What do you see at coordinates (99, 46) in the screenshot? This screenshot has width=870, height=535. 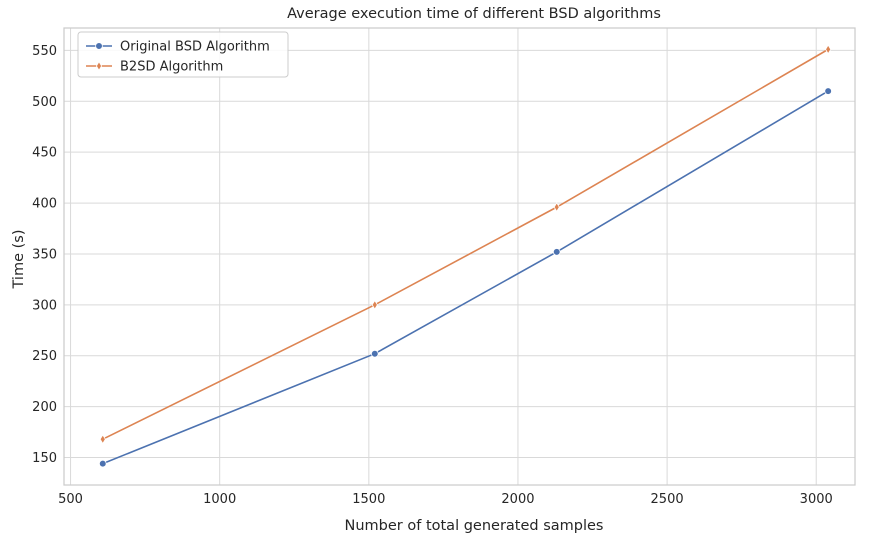 I see `legend-marker-original-bsd` at bounding box center [99, 46].